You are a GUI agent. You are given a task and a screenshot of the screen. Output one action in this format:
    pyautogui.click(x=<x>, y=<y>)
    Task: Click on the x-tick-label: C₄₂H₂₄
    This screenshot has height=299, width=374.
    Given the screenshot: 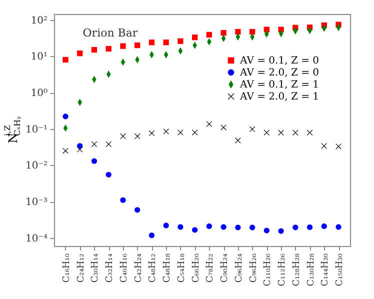 What is the action you would take?
    pyautogui.click(x=139, y=268)
    